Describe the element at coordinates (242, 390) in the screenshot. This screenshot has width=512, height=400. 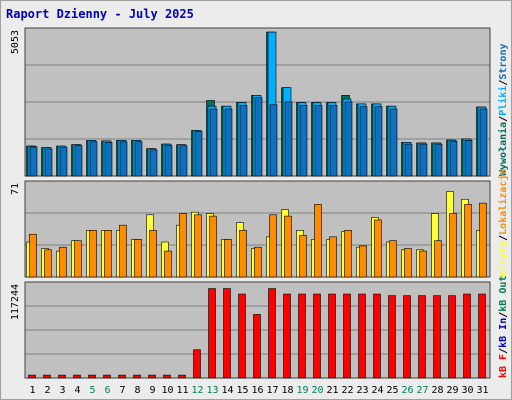
I see `x-label-day-15: 15` at that location.